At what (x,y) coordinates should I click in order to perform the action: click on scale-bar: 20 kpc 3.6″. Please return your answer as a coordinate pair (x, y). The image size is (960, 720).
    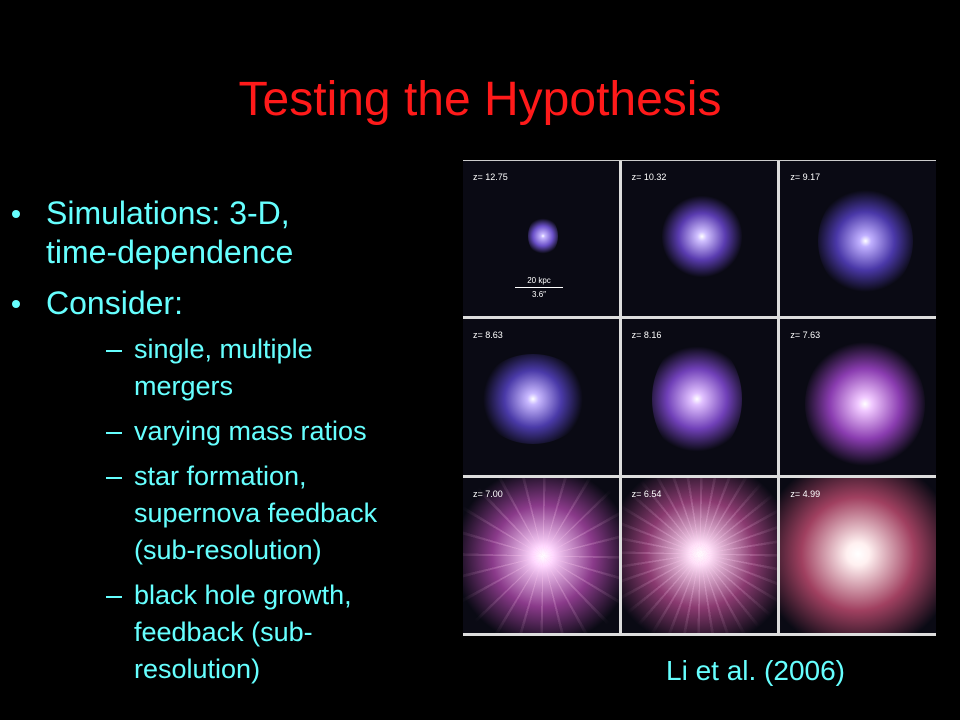
    Looking at the image, I should click on (539, 287).